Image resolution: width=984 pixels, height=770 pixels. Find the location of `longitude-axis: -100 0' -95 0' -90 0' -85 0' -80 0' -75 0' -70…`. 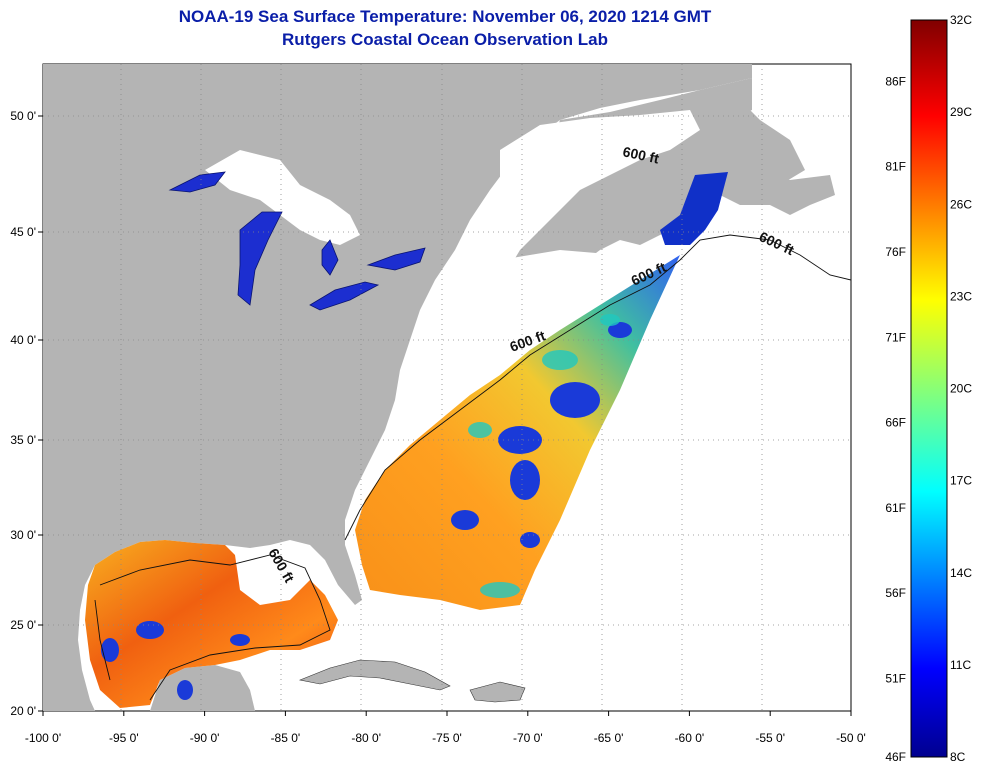

longitude-axis: -100 0' -95 0' -90 0' -85 0' -80 0' -75 0' -70… is located at coordinates (445, 728).